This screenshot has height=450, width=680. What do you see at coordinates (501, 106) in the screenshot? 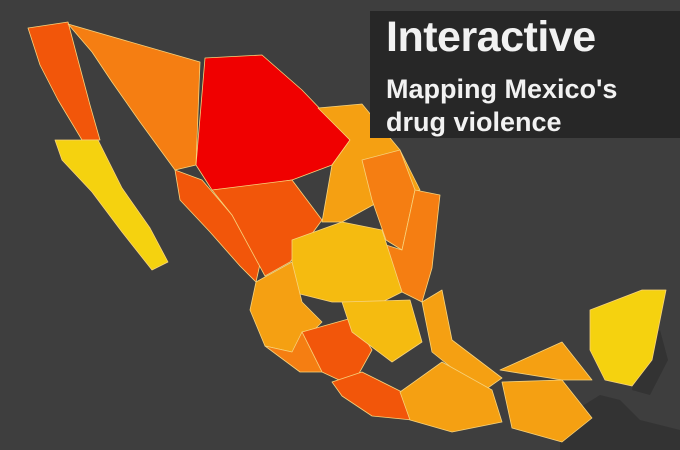
I see `title-subtitle: Mapping Mexico's drug violence` at bounding box center [501, 106].